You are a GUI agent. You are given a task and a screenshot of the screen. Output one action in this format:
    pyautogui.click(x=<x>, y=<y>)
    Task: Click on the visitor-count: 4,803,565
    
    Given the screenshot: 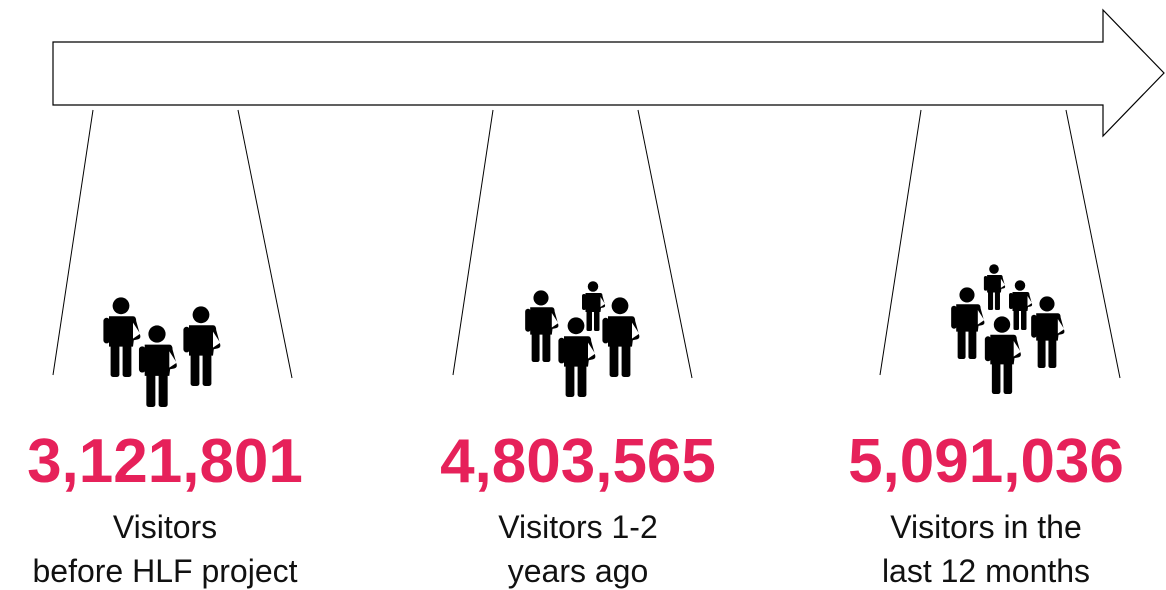 What is the action you would take?
    pyautogui.click(x=578, y=461)
    